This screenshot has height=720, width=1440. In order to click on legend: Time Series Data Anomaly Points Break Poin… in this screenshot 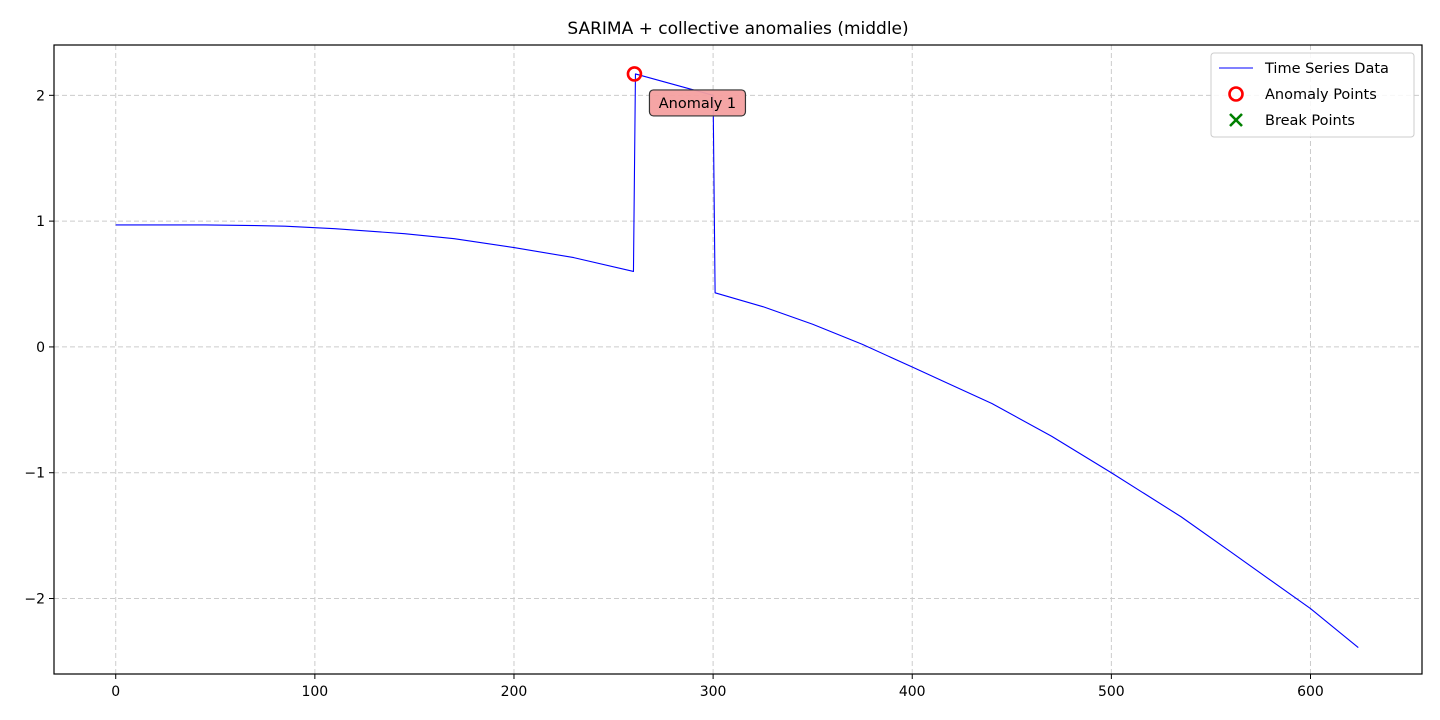, I will do `click(1312, 95)`.